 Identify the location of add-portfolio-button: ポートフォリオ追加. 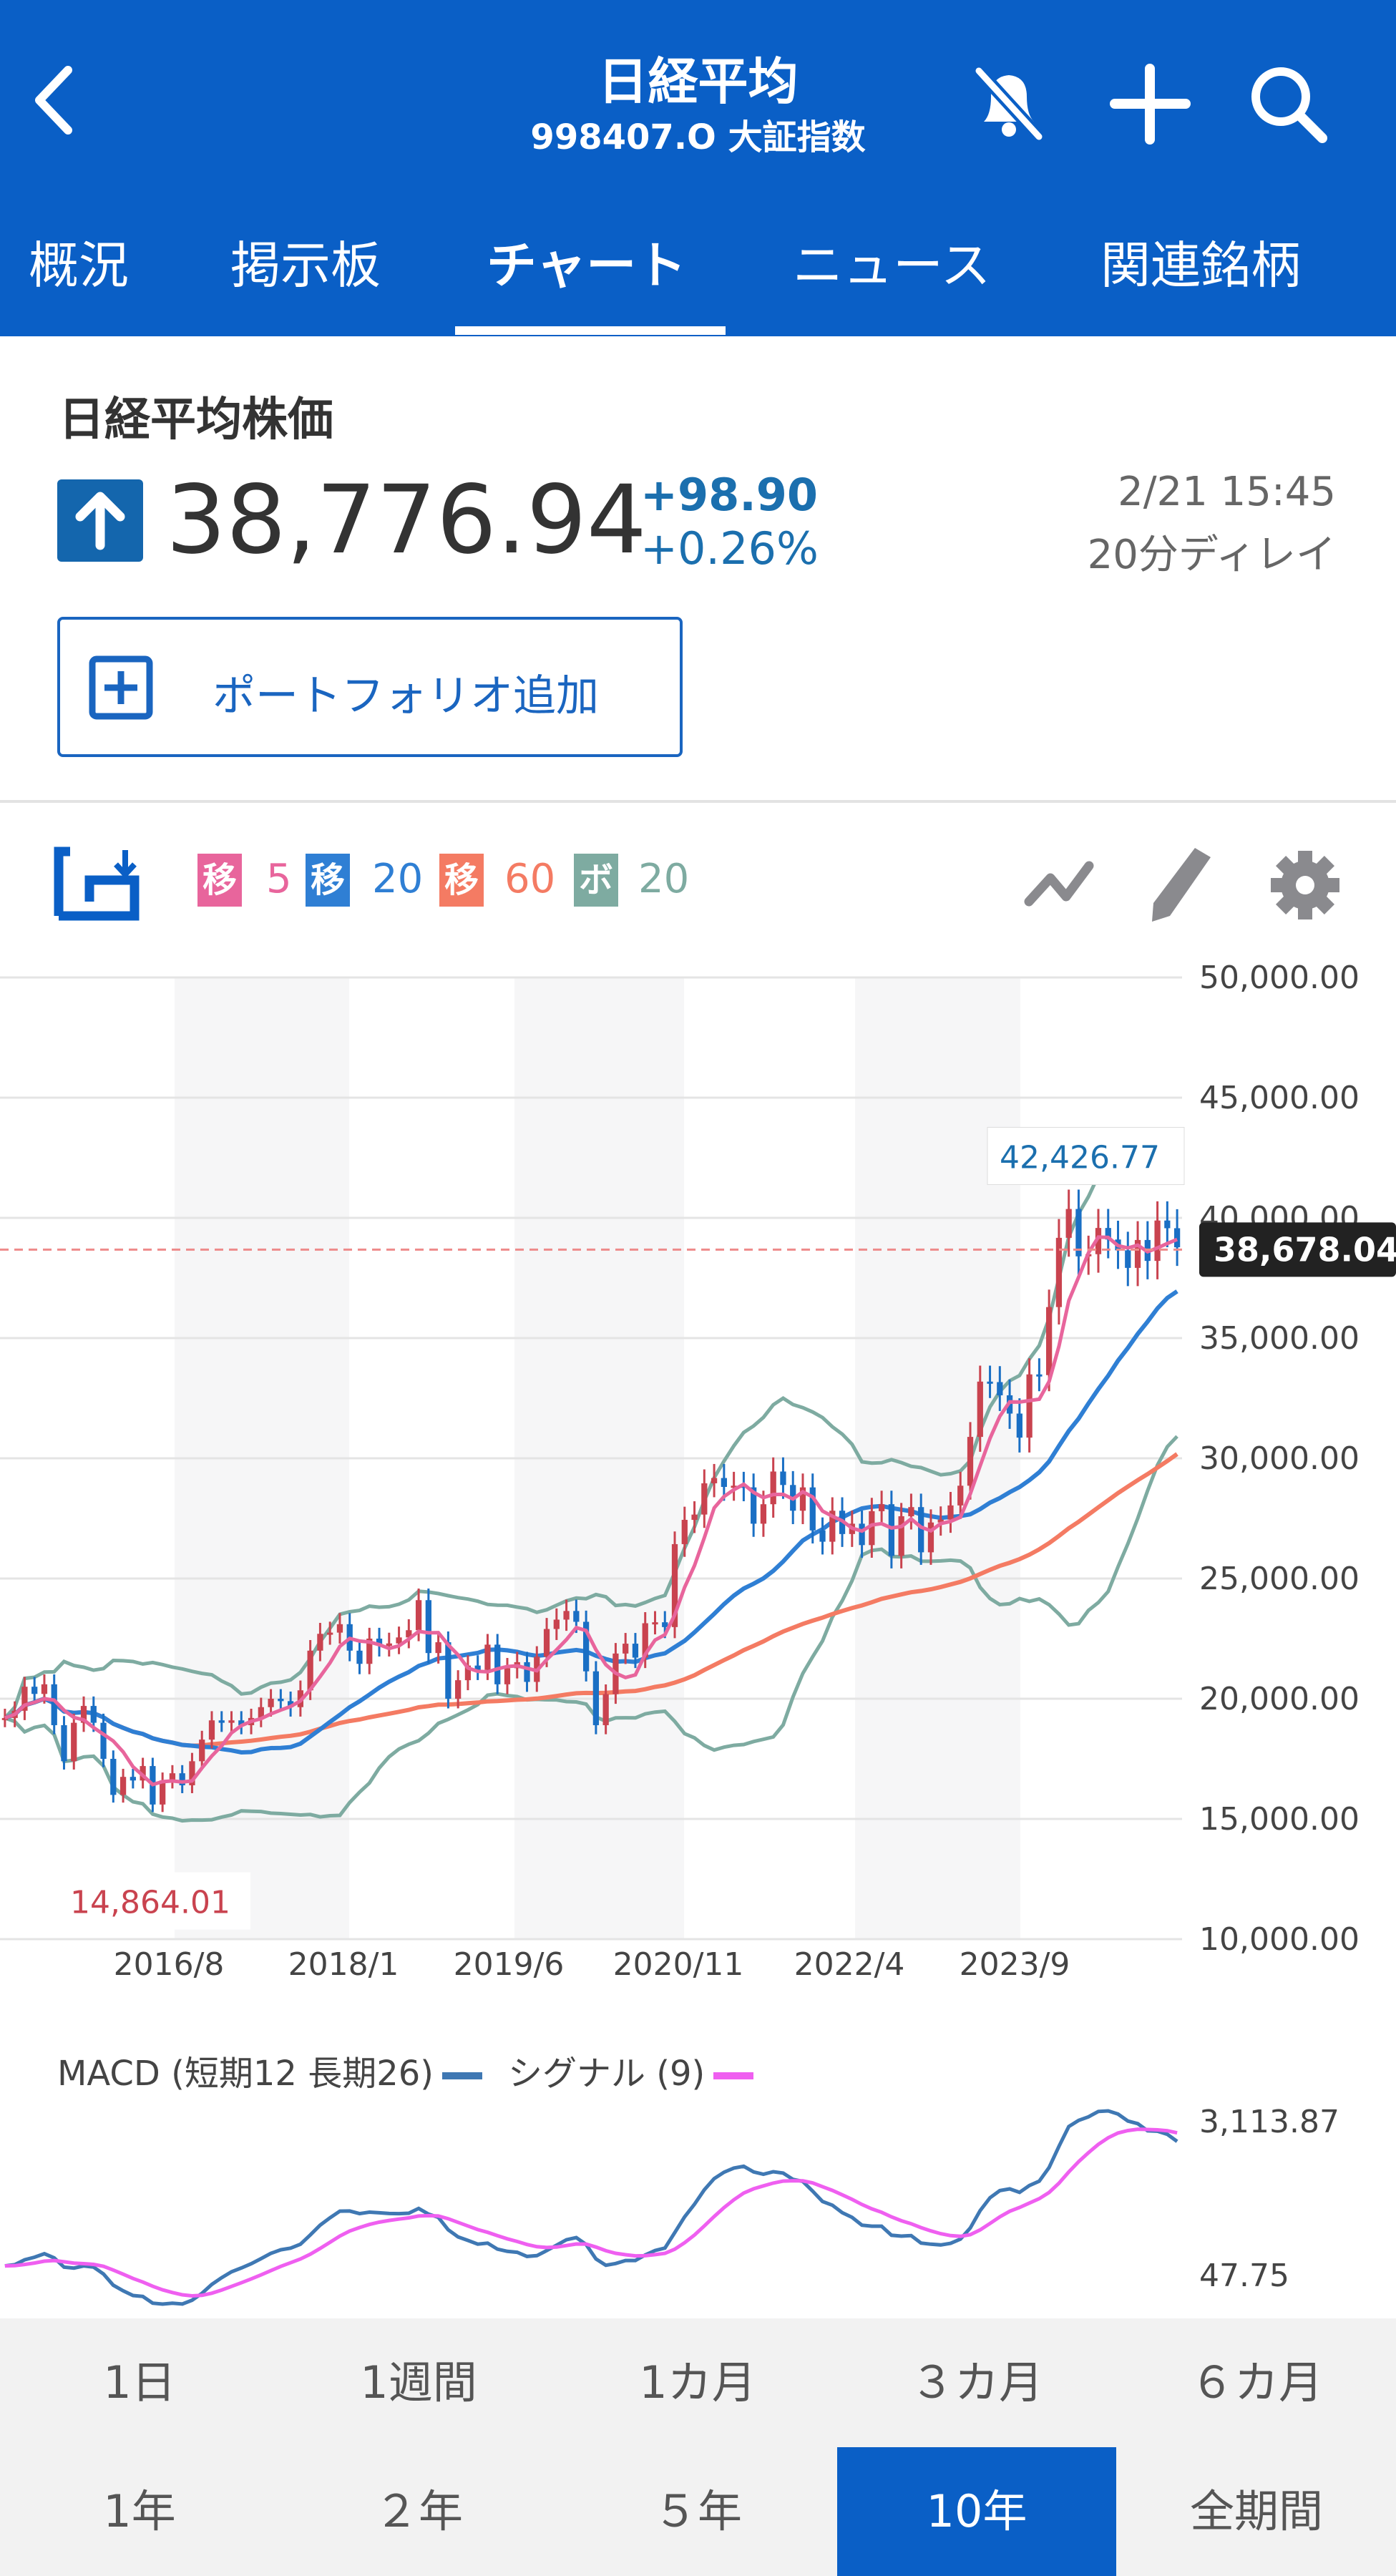
(370, 687).